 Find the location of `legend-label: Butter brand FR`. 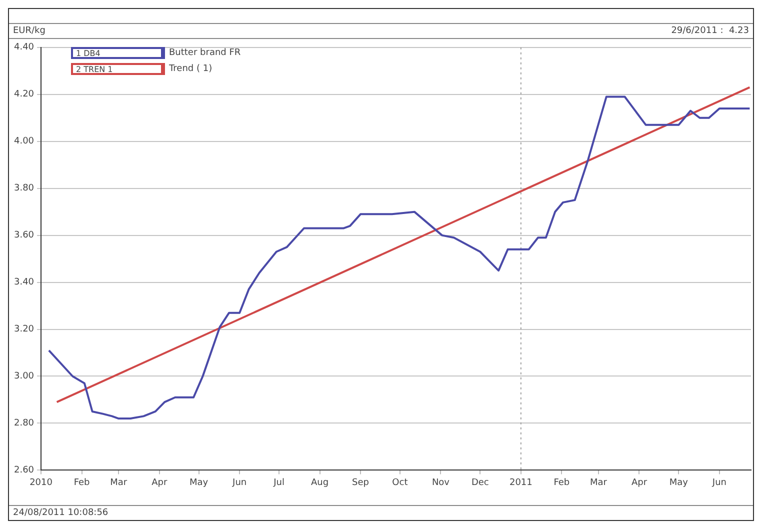

legend-label: Butter brand FR is located at coordinates (205, 53).